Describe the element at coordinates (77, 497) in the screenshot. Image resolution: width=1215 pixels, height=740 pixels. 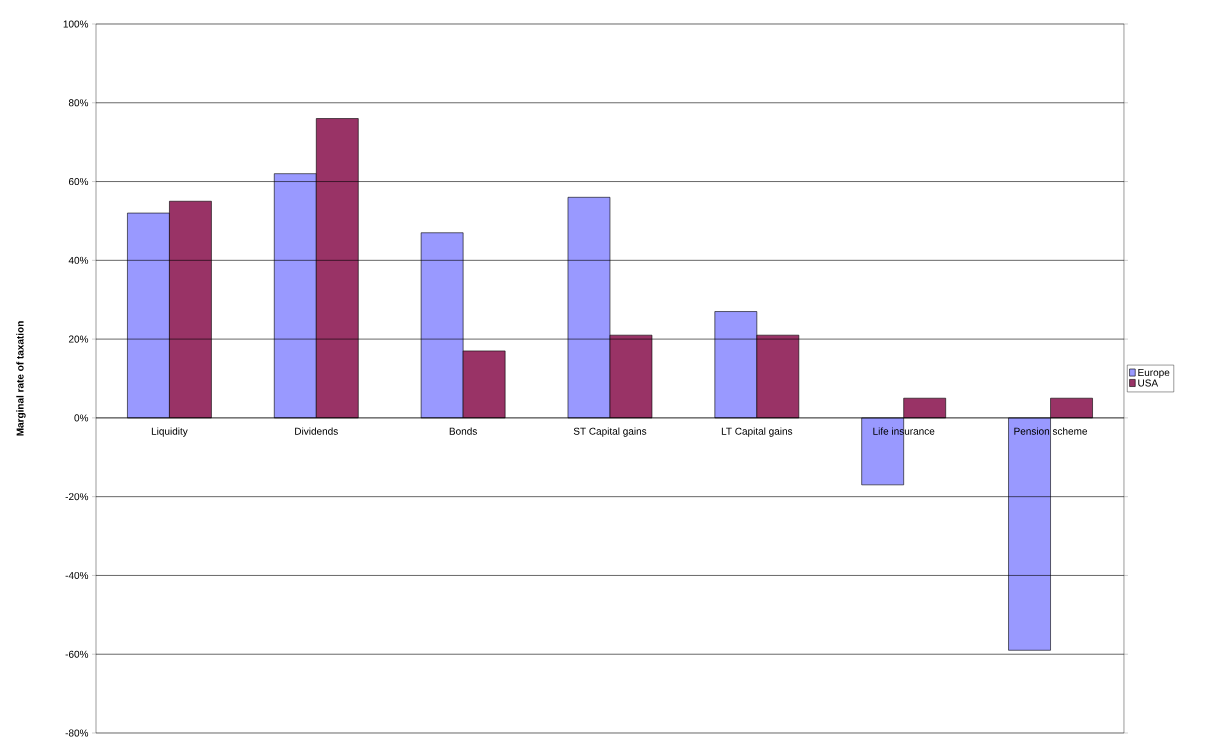
I see `y-tick-label: -20%` at that location.